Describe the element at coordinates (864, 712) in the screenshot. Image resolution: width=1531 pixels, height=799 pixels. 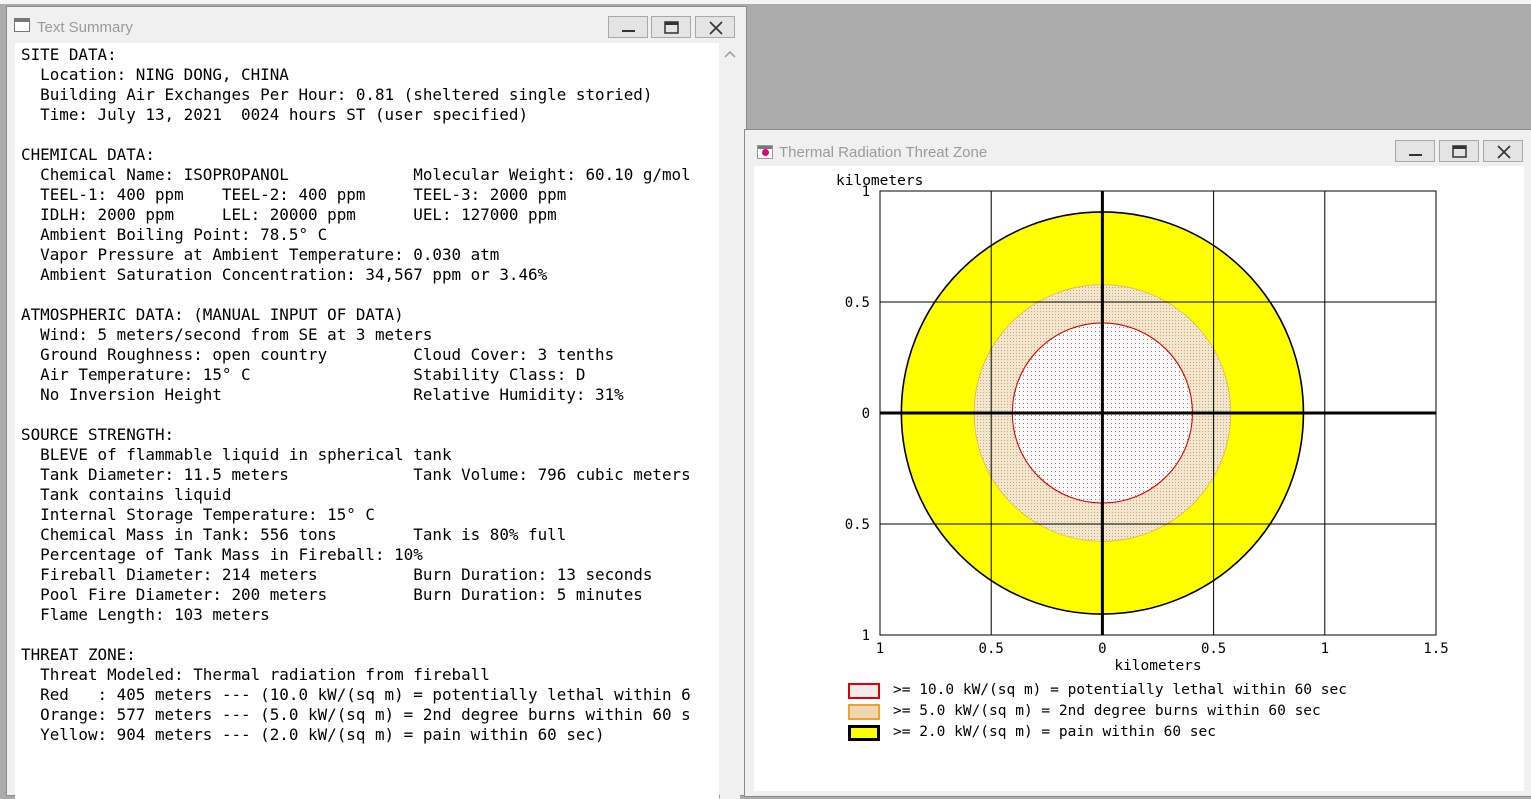
I see `legend-swatch-orange` at that location.